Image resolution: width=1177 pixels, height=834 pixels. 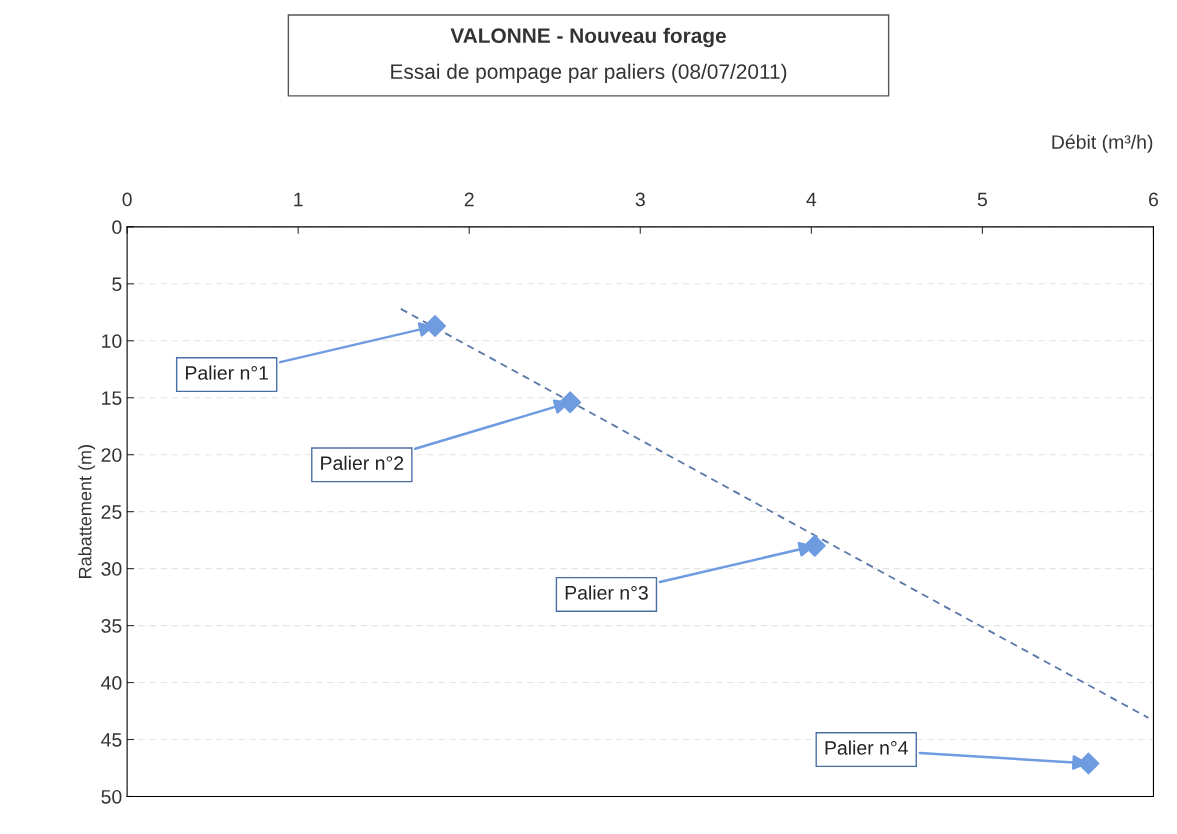 What do you see at coordinates (112, 341) in the screenshot?
I see `y-tick-label: 10` at bounding box center [112, 341].